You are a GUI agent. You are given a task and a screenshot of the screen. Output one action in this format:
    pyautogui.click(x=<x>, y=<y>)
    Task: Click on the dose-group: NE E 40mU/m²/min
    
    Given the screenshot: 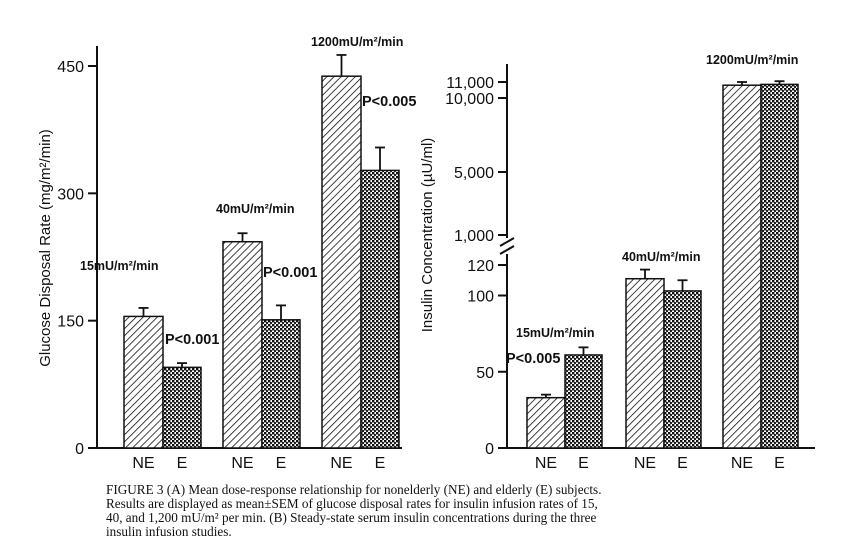 What is the action you would take?
    pyautogui.click(x=662, y=361)
    